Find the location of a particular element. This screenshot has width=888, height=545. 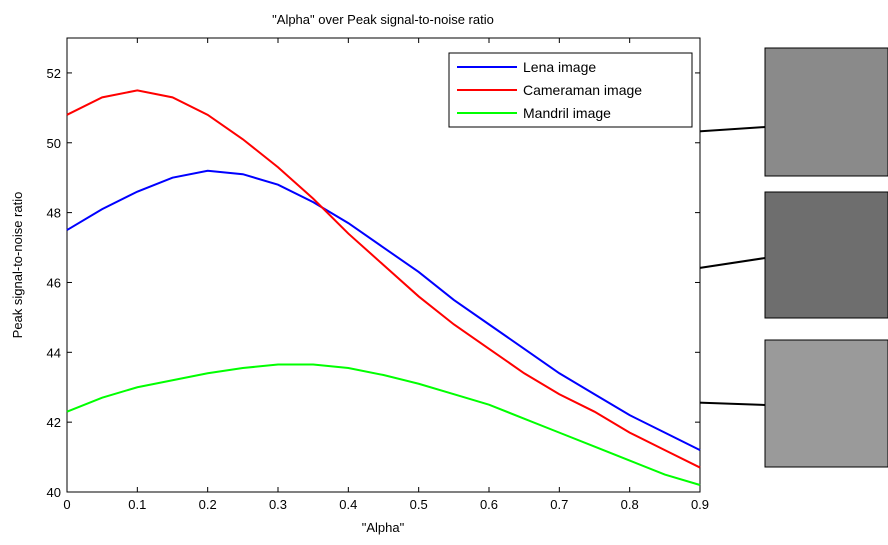

mandril-thumbnail is located at coordinates (826, 403).